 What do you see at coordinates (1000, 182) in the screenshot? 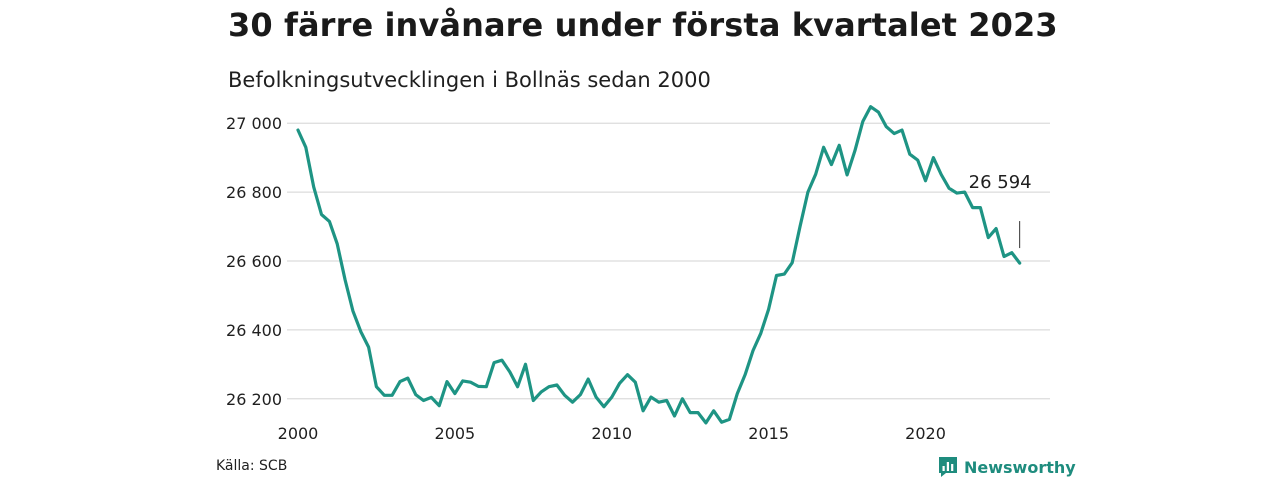
I see `annotation-label: 26 594` at bounding box center [1000, 182].